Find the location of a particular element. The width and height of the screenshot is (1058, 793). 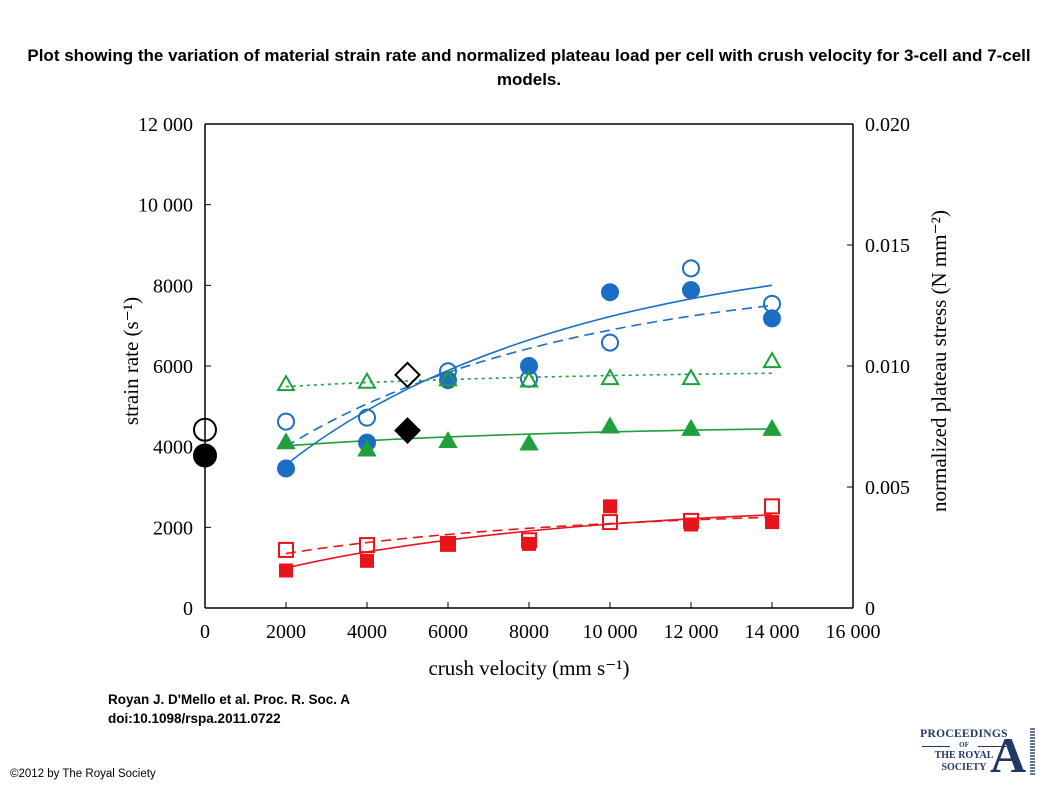

y2-axis-label: normalized plateau stress (N mm⁻²) is located at coordinates (939, 361).